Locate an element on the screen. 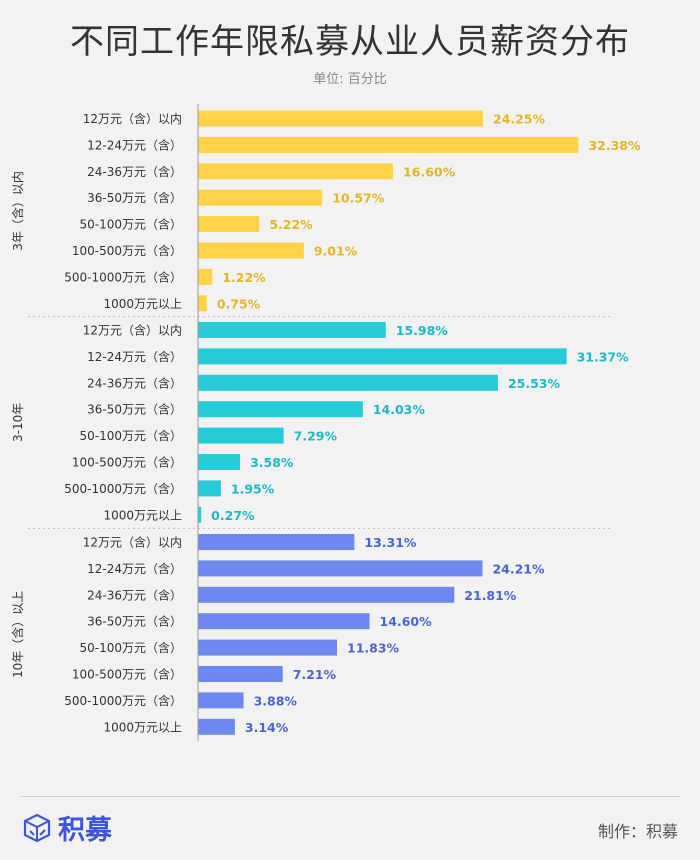 Image resolution: width=700 pixels, height=860 pixels. value-label: 24.21% is located at coordinates (518, 568).